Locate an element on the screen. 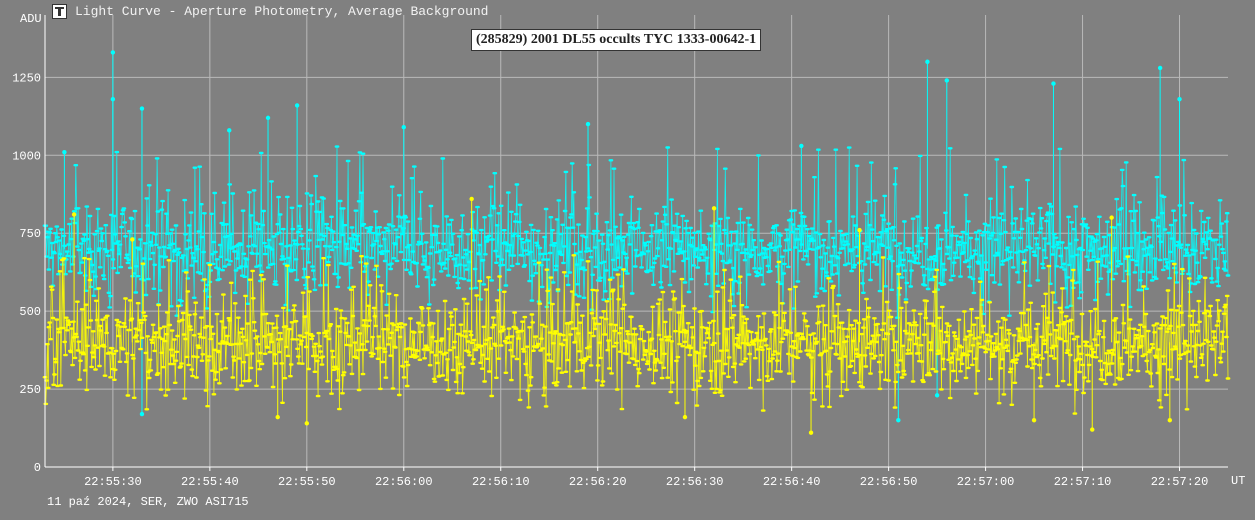 This screenshot has width=1255, height=520. y-tick-label: 0 is located at coordinates (37, 468).